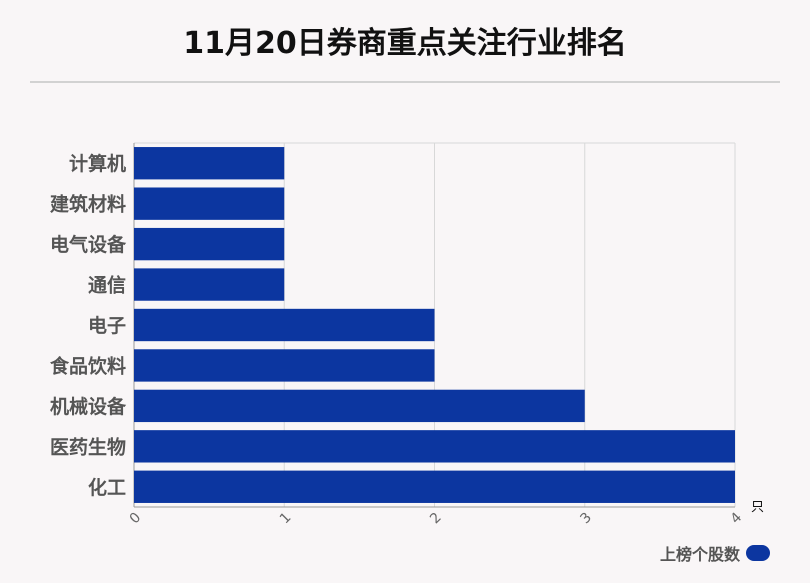 The image size is (810, 583). What do you see at coordinates (758, 553) in the screenshot?
I see `legend-swatch` at bounding box center [758, 553].